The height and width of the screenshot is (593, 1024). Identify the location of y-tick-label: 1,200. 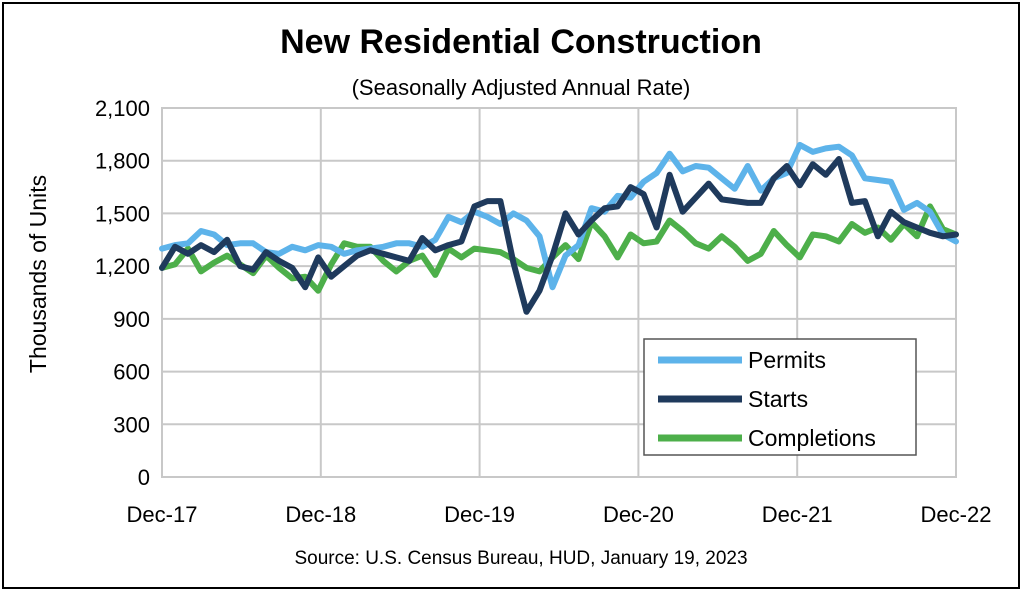
(122, 266).